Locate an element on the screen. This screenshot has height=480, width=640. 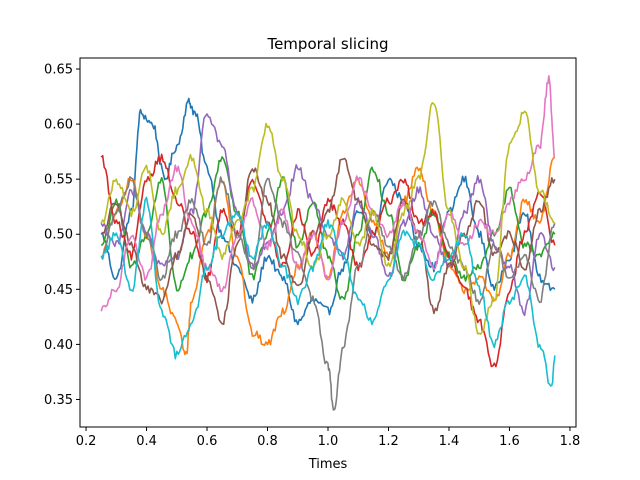
x-tick-label: 0.8 is located at coordinates (267, 441).